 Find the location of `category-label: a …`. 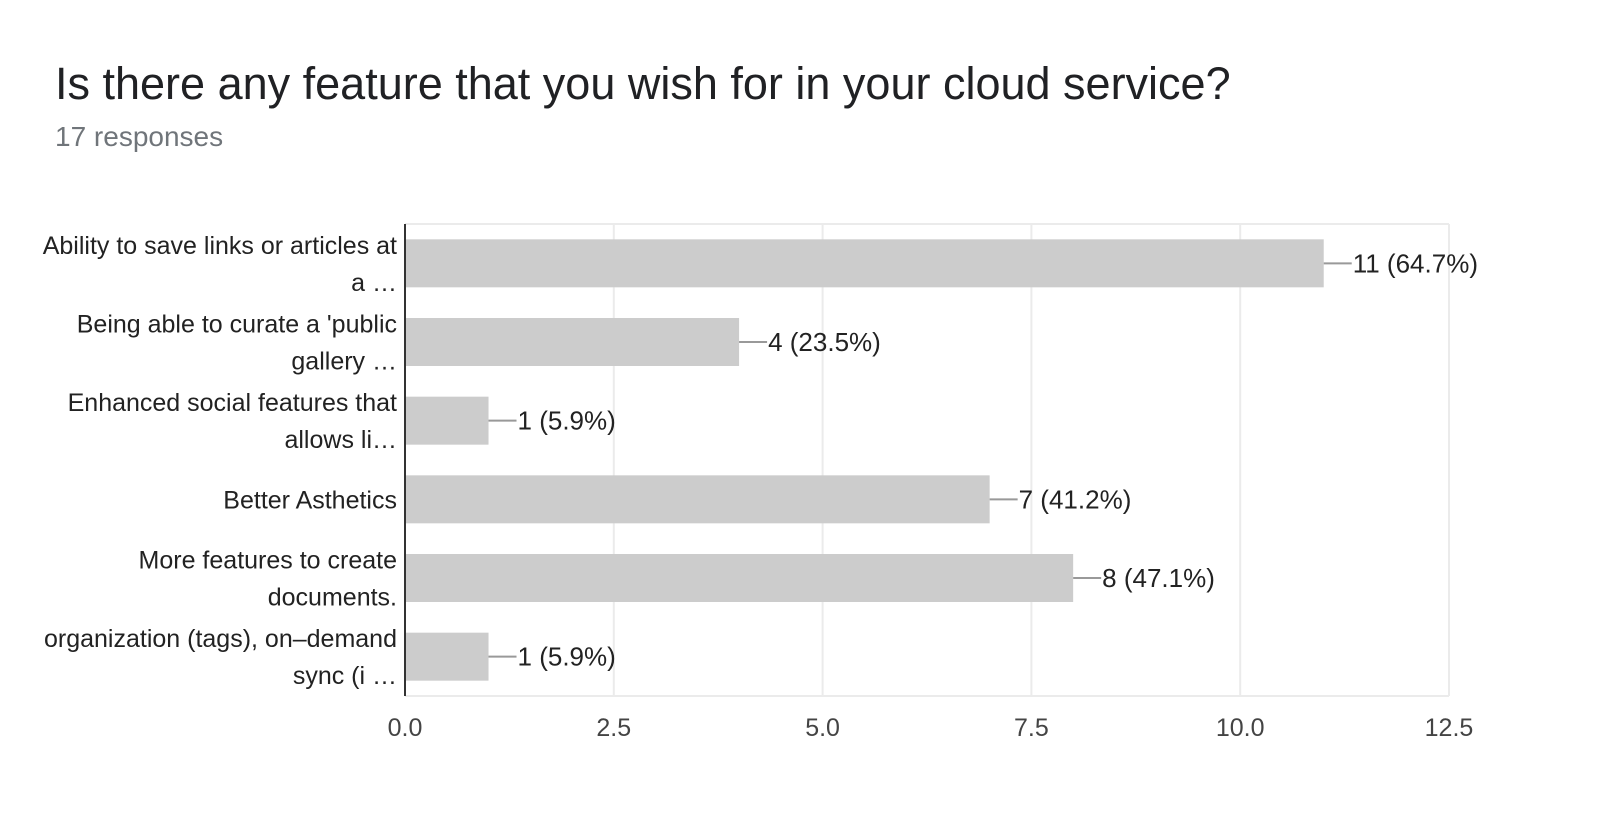

category-label: a … is located at coordinates (374, 283).